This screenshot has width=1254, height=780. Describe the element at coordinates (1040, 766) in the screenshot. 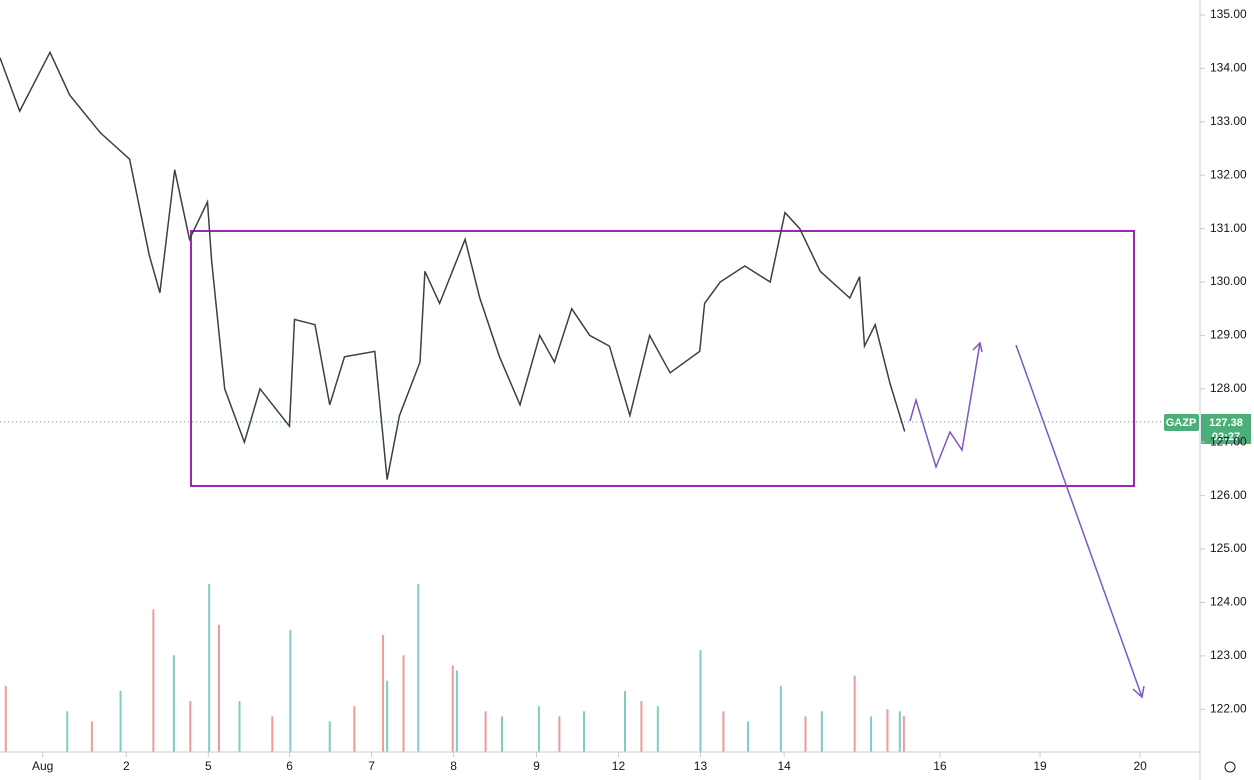

I see `x-tick-label: 19` at that location.